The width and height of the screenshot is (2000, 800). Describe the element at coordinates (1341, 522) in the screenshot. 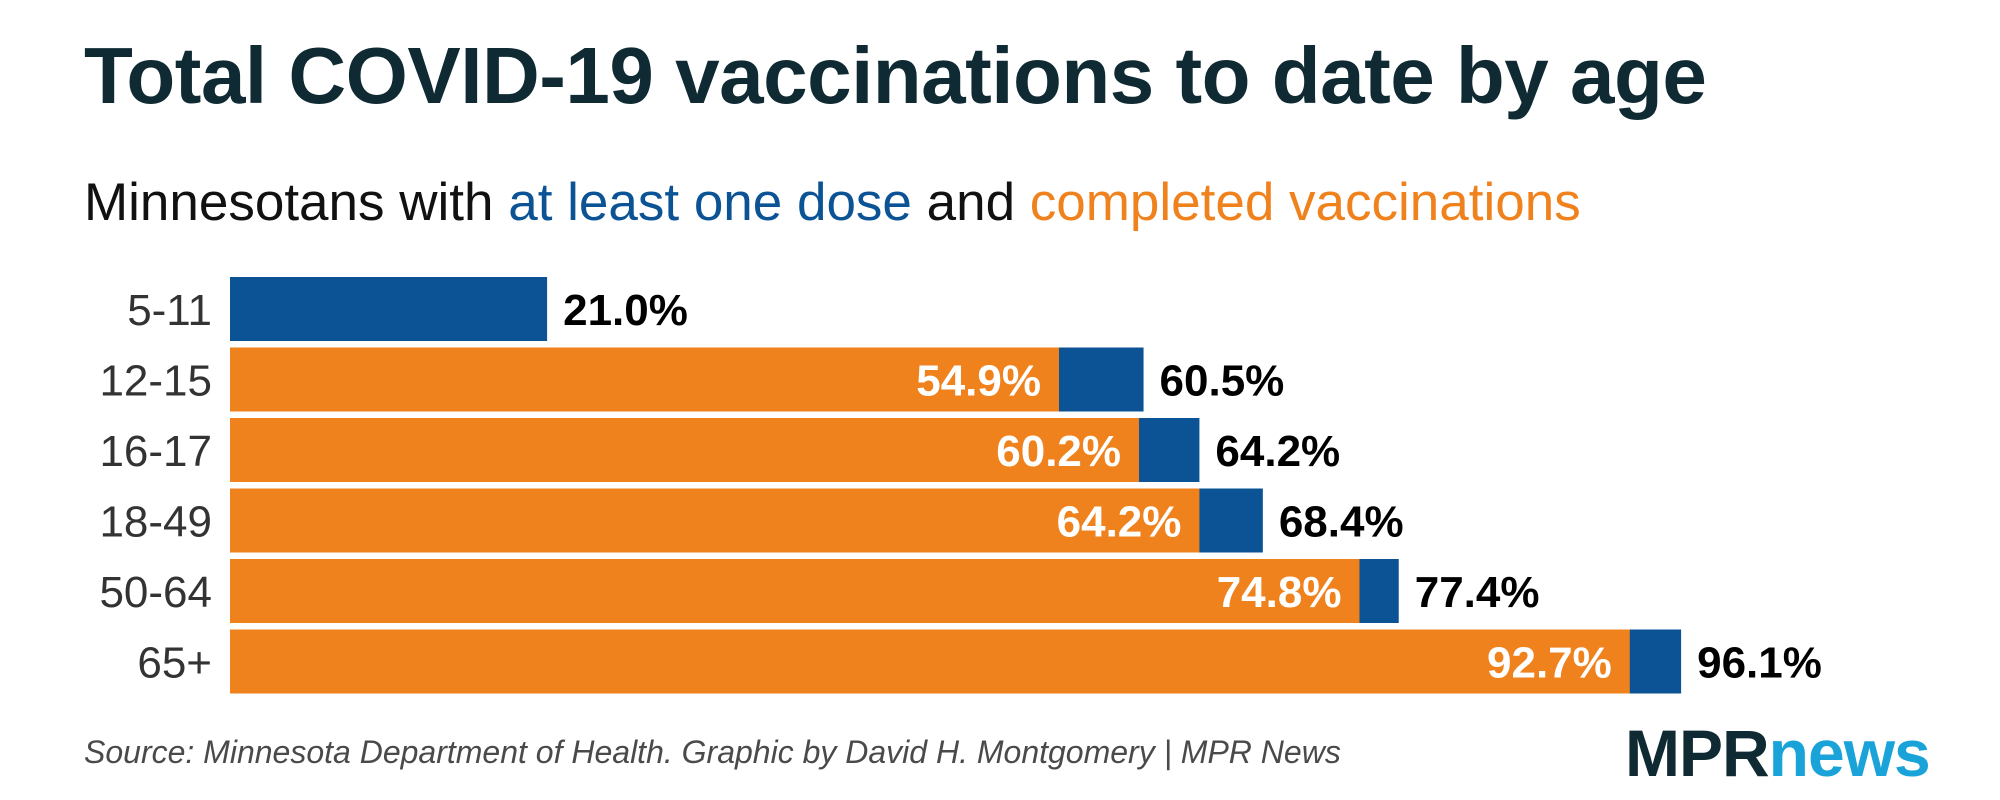

I see `dose-label-18-49: 68.4%` at that location.